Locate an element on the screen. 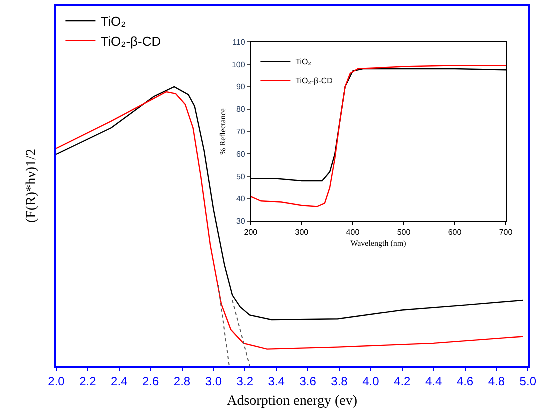 Image resolution: width=544 pixels, height=419 pixels. x-tick-label: 4.6 is located at coordinates (465, 381).